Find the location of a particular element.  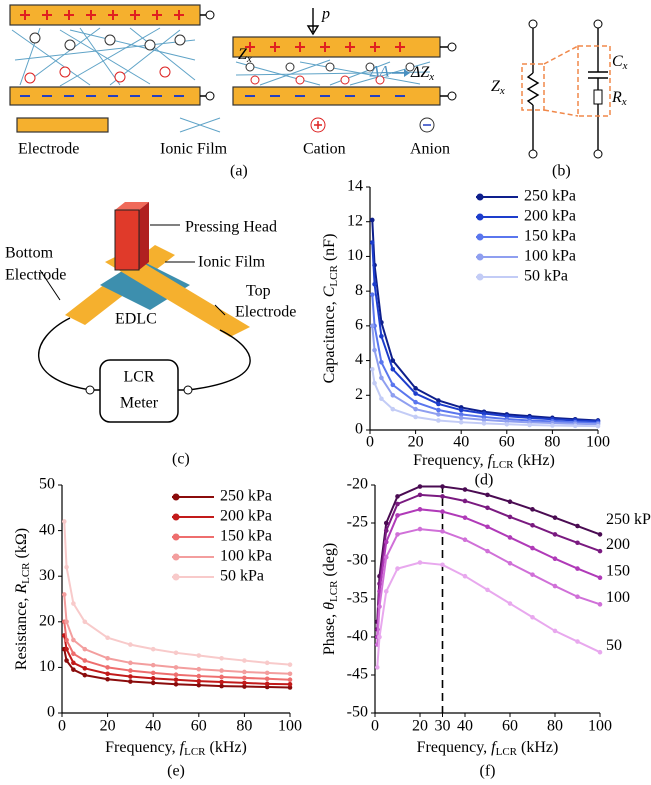

x-tick-label: 60 is located at coordinates (199, 726).